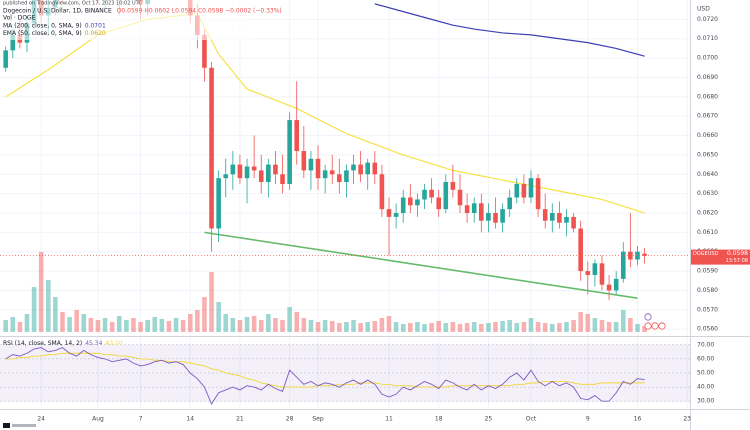 Image resolution: width=750 pixels, height=430 pixels. Describe the element at coordinates (707, 290) in the screenshot. I see `y-tick-label: 0.0580` at that location.